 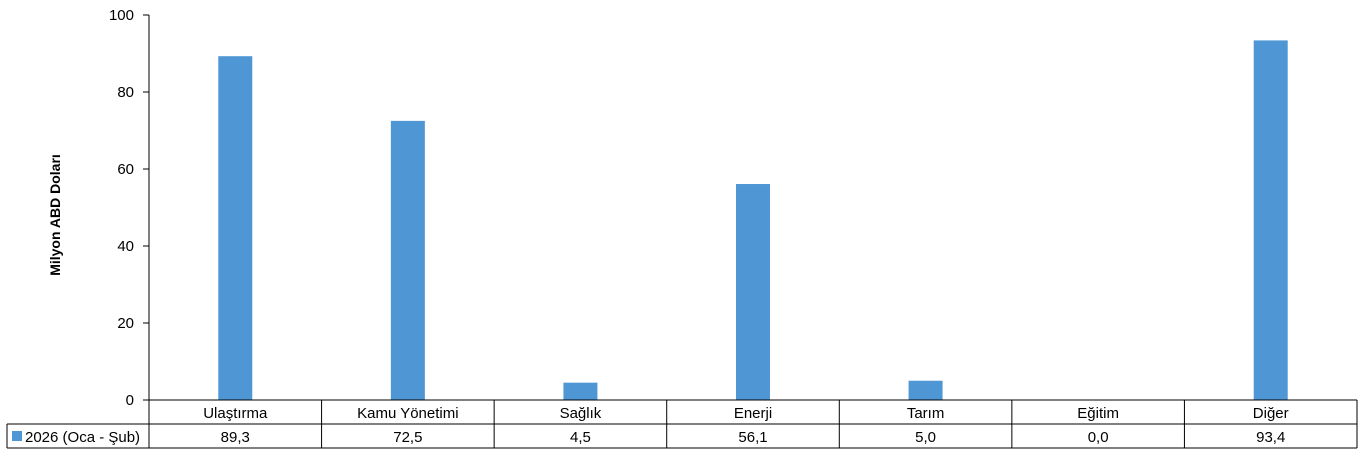 What do you see at coordinates (580, 437) in the screenshot?
I see `data-label: 4,5` at bounding box center [580, 437].